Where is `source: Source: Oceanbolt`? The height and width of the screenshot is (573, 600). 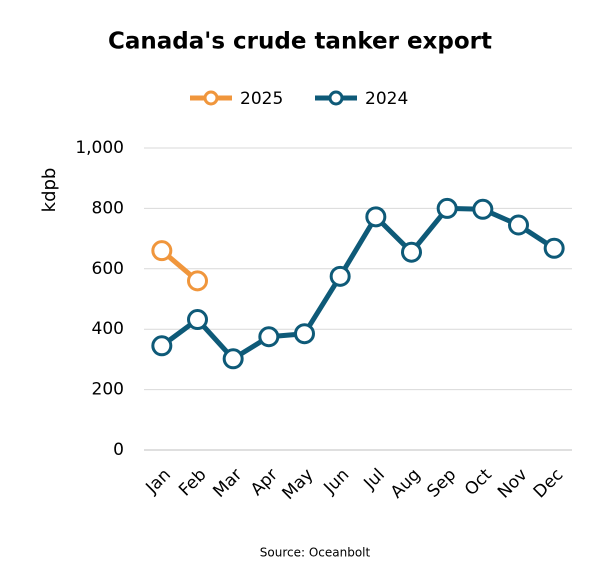
source: Source: Oceanbolt is located at coordinates (315, 553).